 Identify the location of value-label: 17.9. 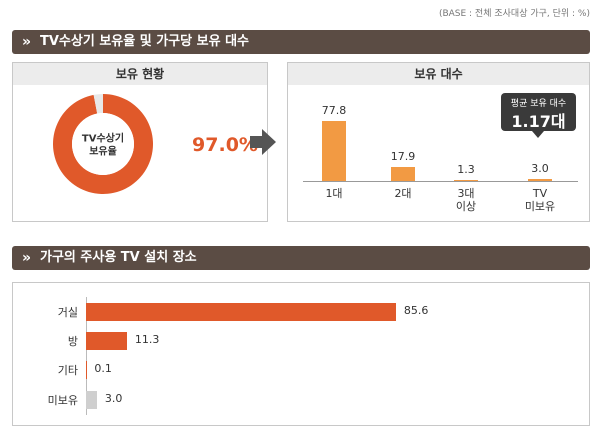
(403, 157).